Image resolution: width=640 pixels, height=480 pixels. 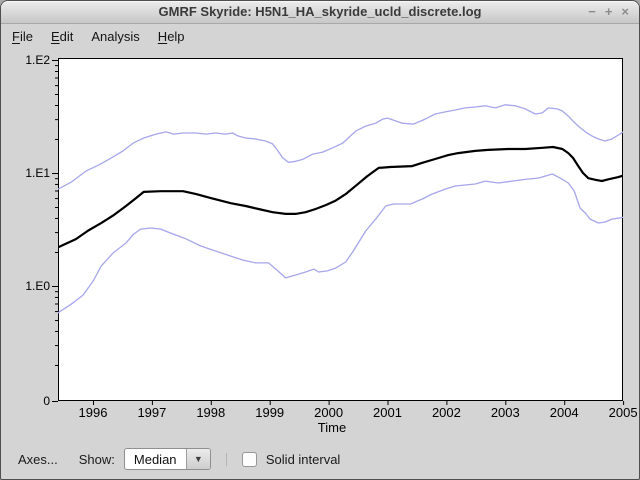 I want to click on plot-controls-bar: Axes... Show: Median ▼ Solid interval, so click(x=320, y=459).